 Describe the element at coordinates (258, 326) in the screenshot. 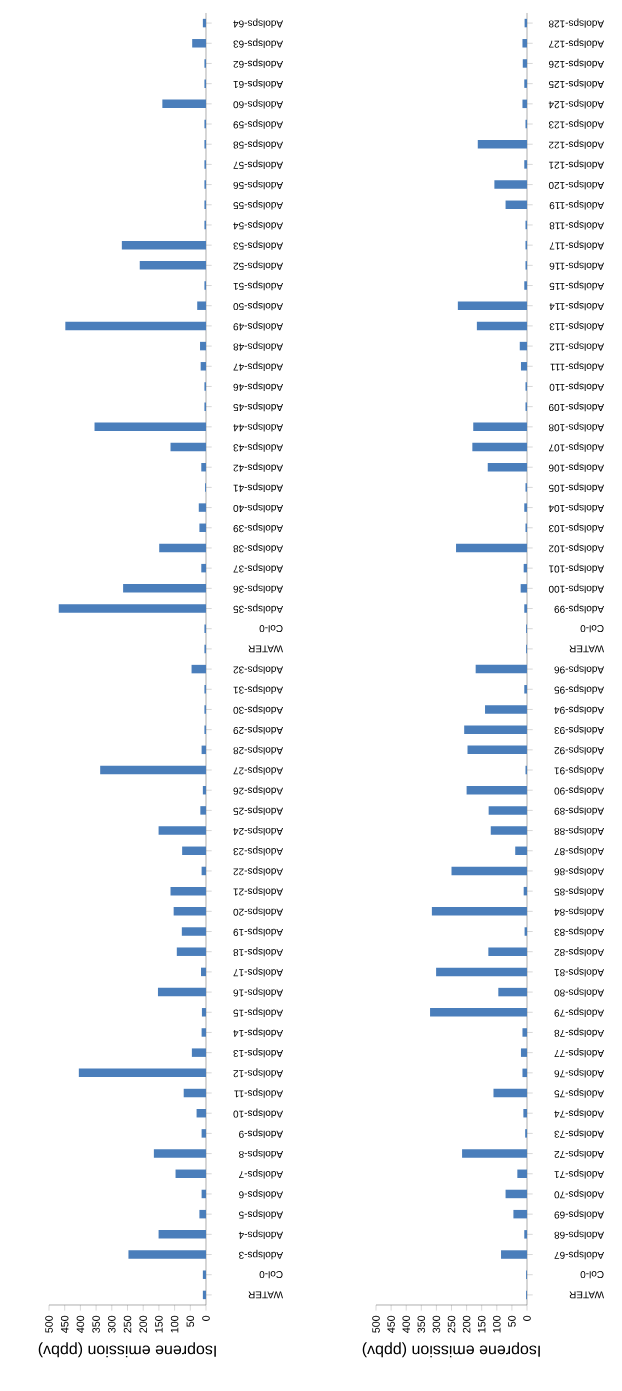

I see `y-tick-label: Adolsps-49` at that location.